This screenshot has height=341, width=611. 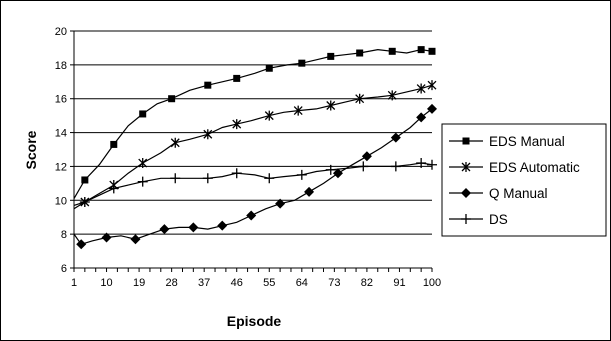 I want to click on x-tick-label-0: 1, so click(x=74, y=283).